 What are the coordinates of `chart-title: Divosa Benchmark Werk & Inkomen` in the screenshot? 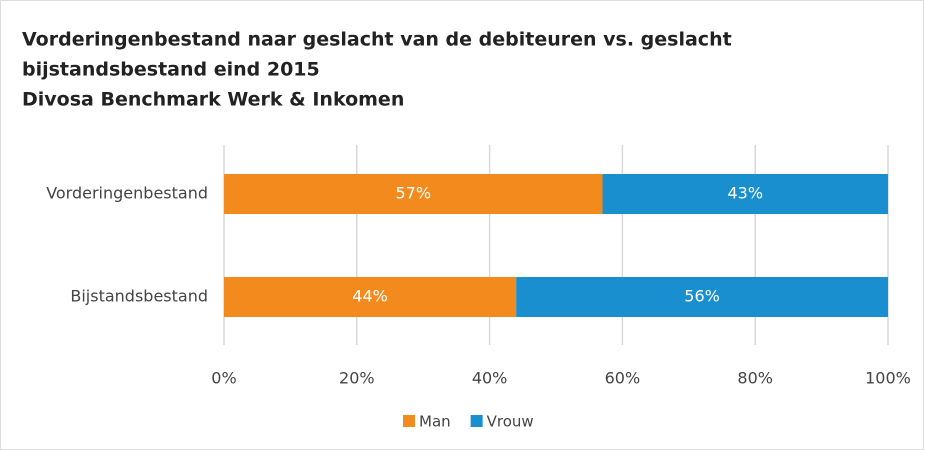 It's located at (213, 100).